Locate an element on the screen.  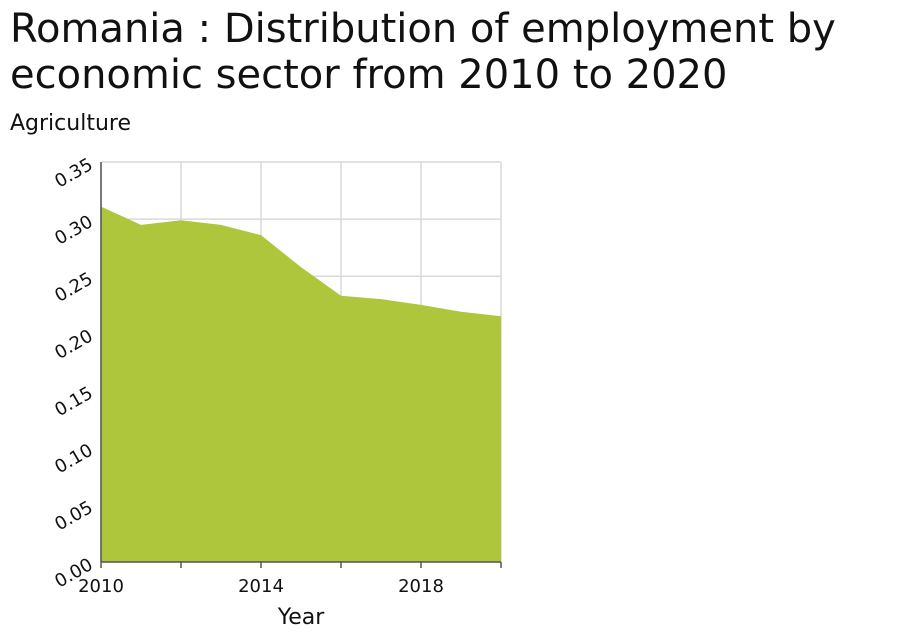
y-tick-label: 0.10 is located at coordinates (73, 459).